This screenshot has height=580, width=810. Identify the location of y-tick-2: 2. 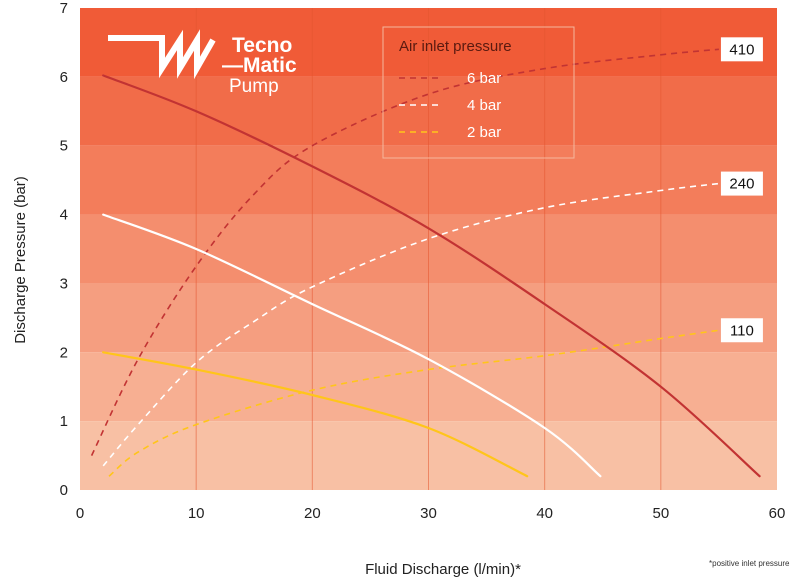
(64, 352).